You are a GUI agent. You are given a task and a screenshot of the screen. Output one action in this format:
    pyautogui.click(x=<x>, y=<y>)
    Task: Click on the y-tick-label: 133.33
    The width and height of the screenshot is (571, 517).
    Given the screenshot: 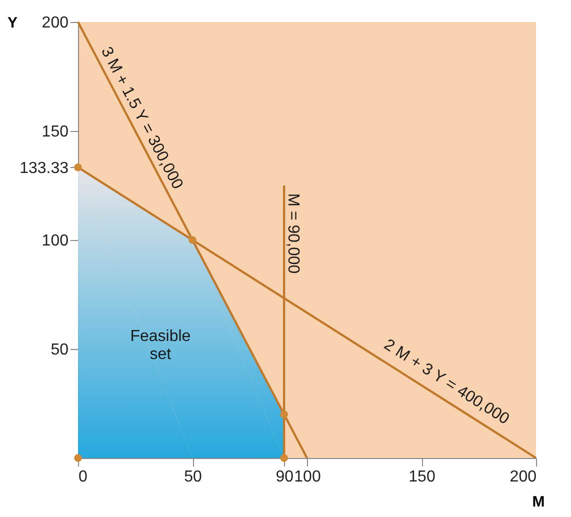 What is the action you would take?
    pyautogui.click(x=44, y=168)
    